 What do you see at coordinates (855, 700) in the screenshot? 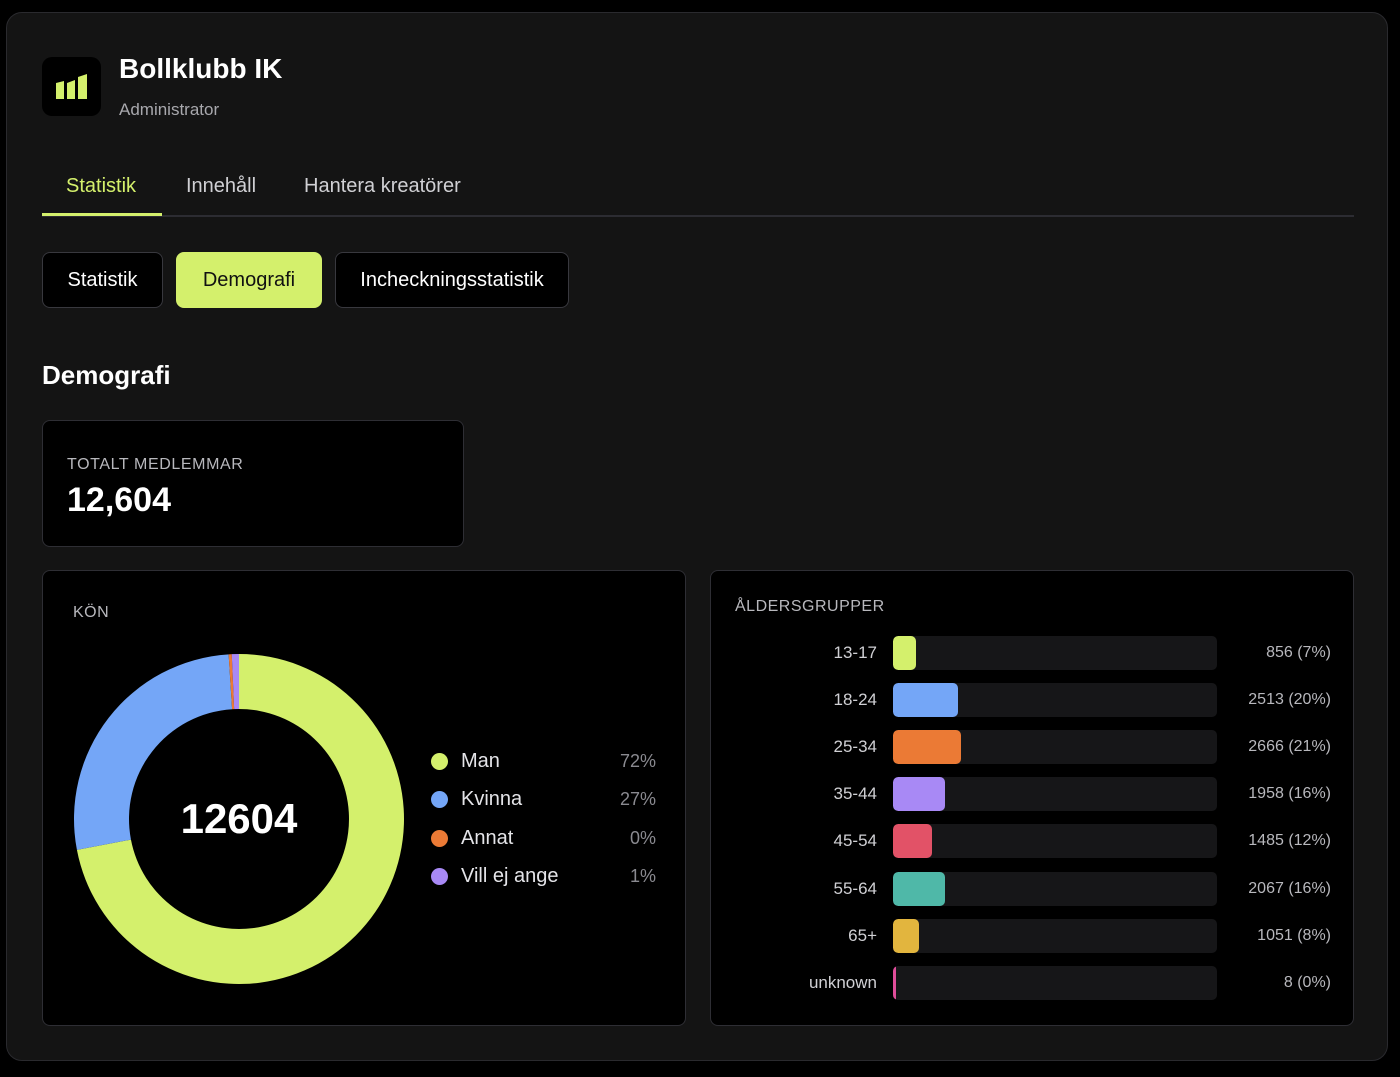
I see `age-group-name: 18-24` at bounding box center [855, 700].